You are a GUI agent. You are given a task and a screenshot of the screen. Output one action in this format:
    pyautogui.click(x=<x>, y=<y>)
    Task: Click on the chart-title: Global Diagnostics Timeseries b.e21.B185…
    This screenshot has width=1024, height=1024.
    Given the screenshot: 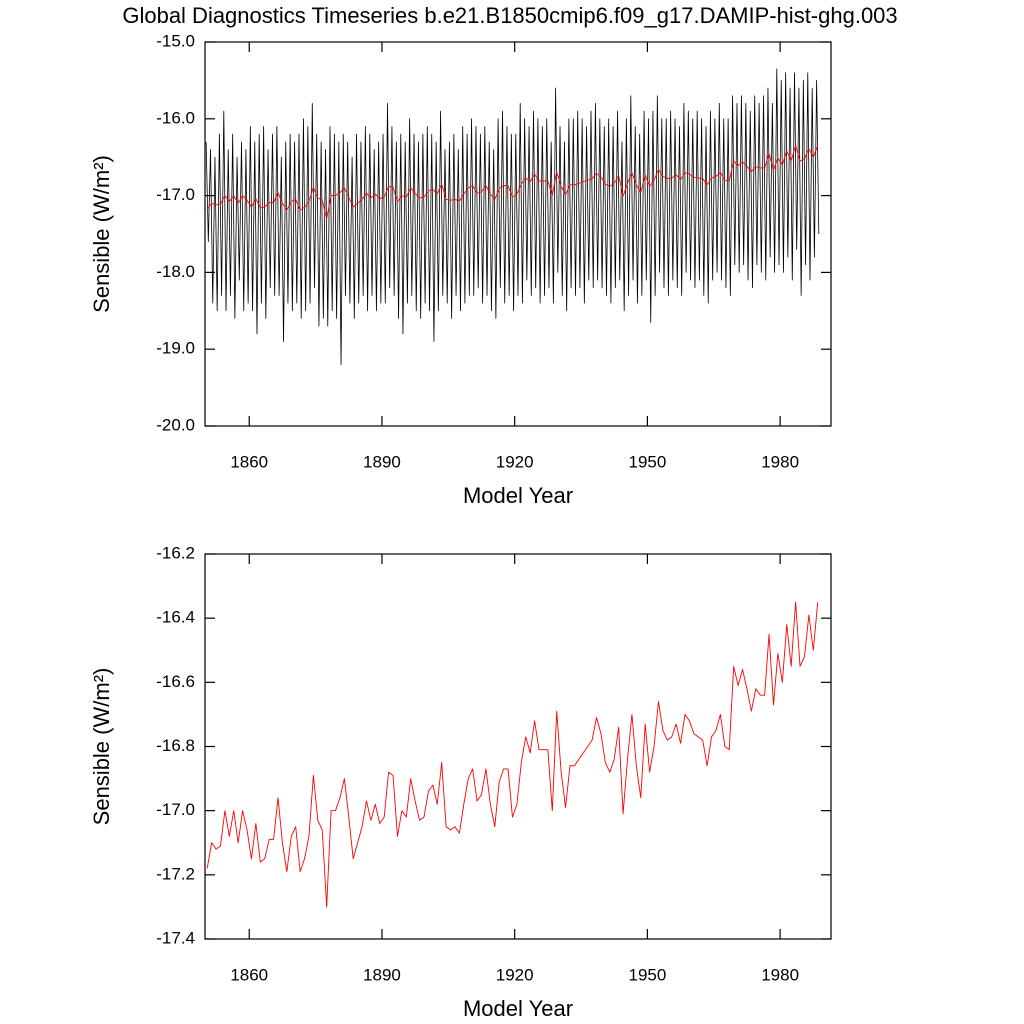 What is the action you would take?
    pyautogui.click(x=509, y=15)
    